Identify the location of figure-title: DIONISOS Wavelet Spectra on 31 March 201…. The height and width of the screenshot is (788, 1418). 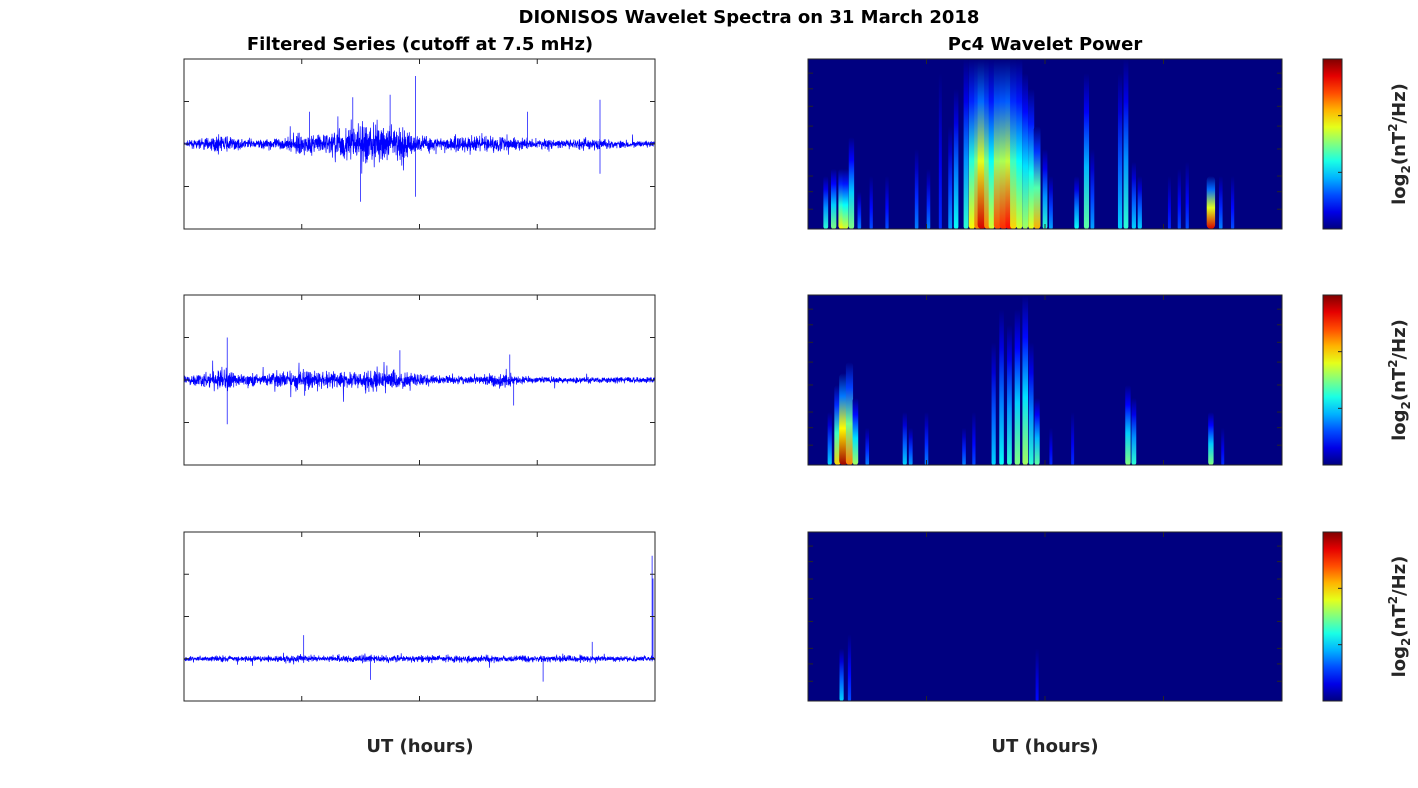
(749, 17).